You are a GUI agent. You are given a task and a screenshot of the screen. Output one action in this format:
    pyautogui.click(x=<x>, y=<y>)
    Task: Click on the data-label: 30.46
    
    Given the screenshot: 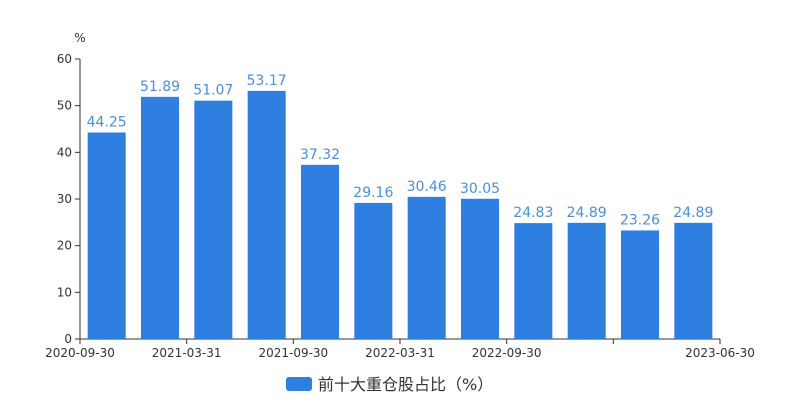 What is the action you would take?
    pyautogui.click(x=427, y=187)
    